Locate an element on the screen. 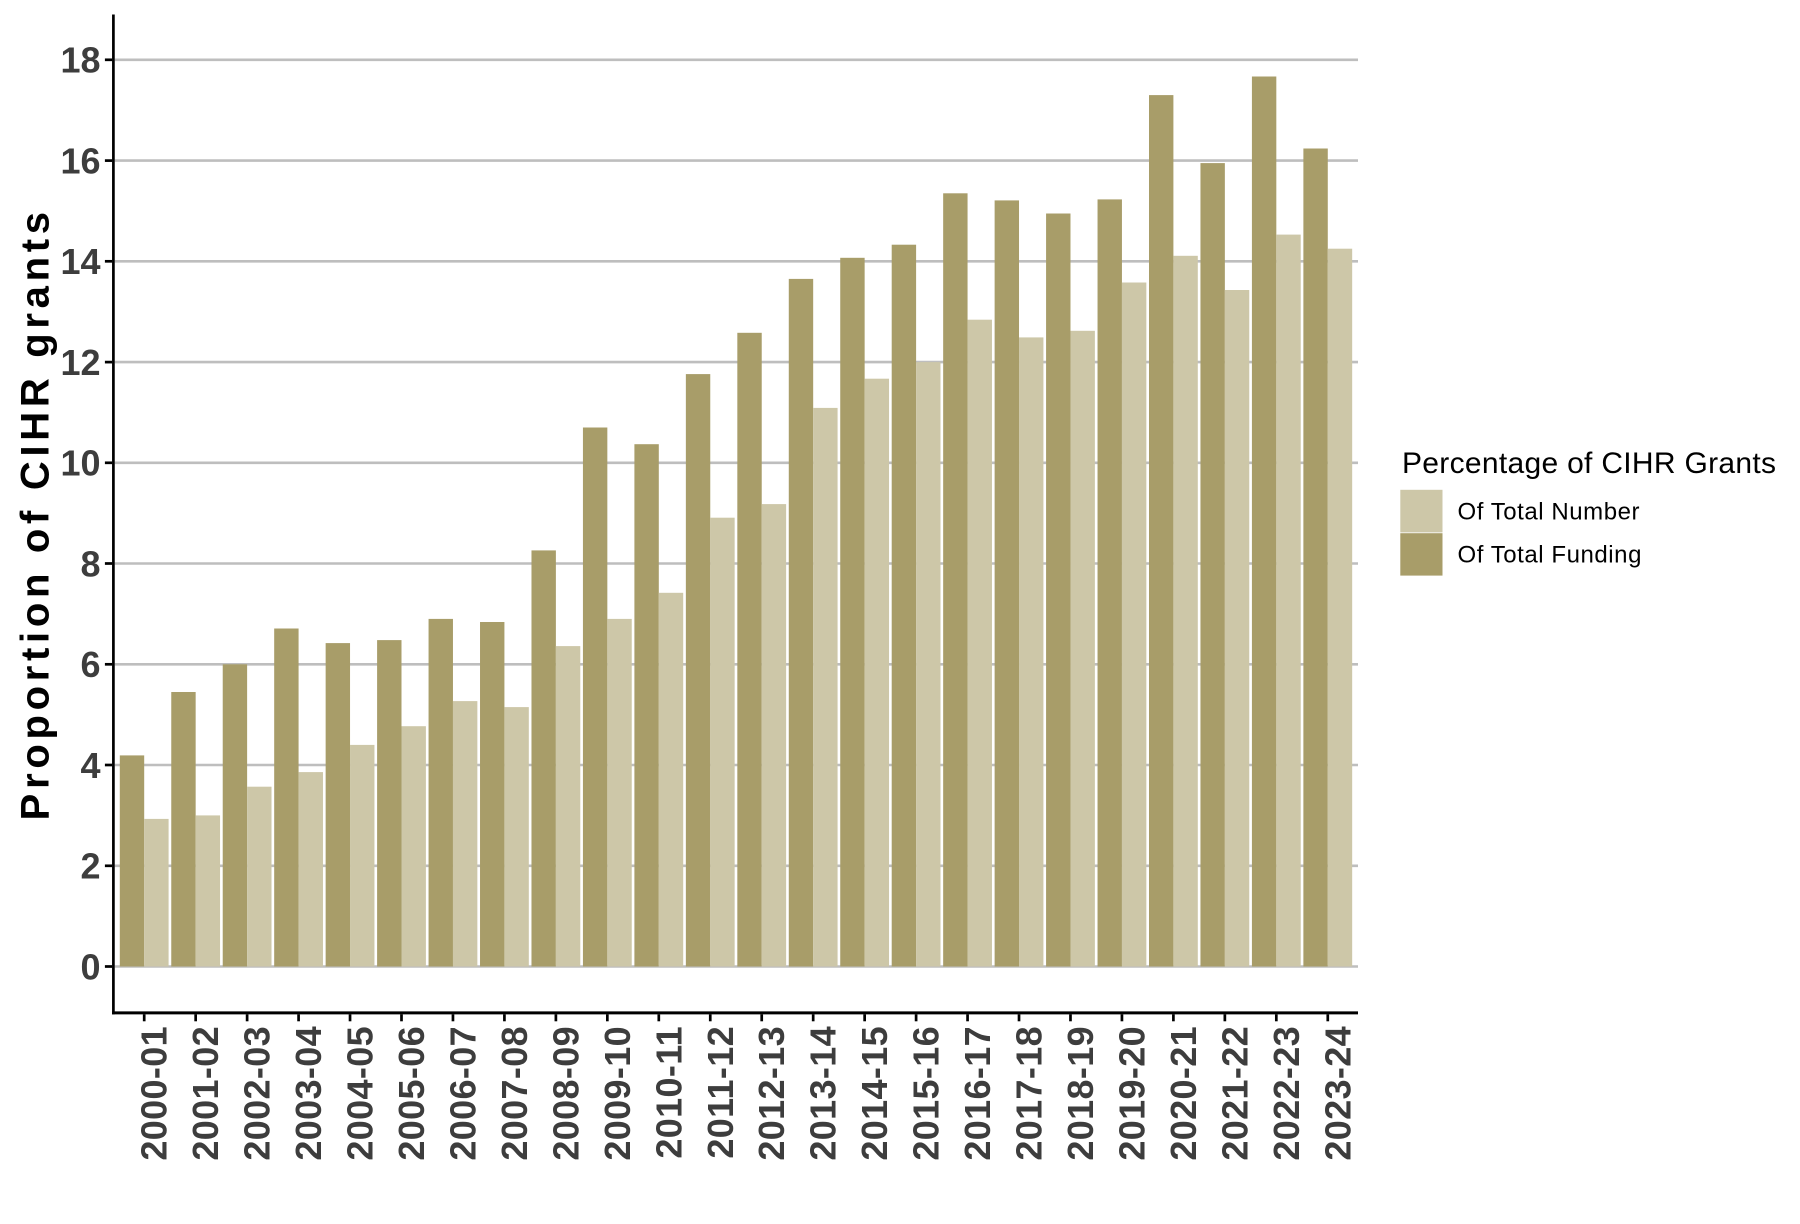 This screenshot has width=1800, height=1224. svg-text: 16 is located at coordinates (80, 160).